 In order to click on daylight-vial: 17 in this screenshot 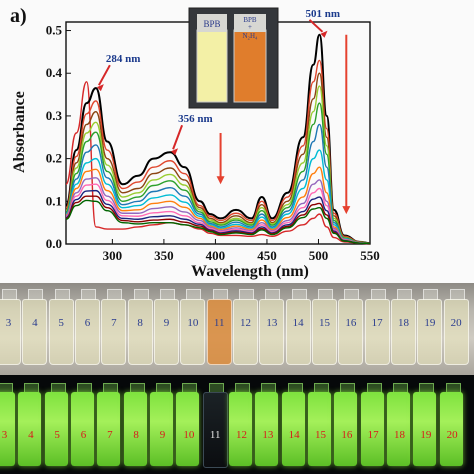, I will do `click(377, 330)`.